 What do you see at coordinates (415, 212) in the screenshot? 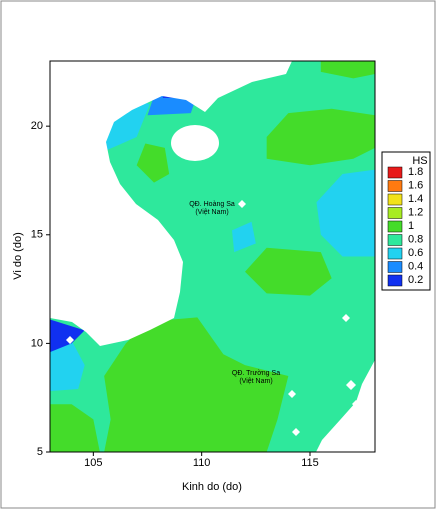
I see `legend-label: 1.2` at bounding box center [415, 212].